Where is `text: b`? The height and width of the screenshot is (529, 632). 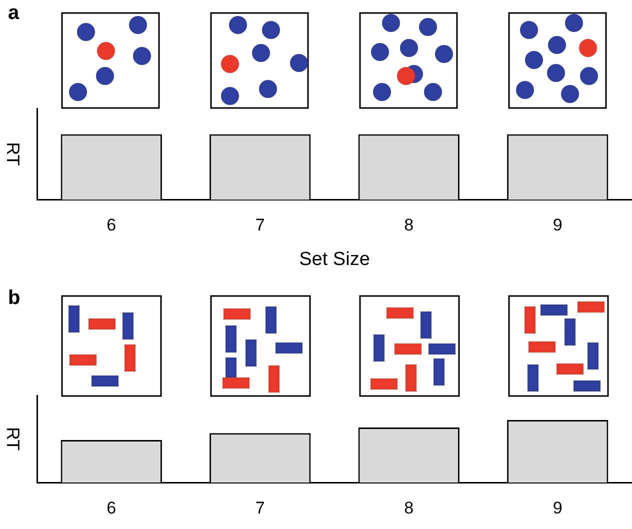
text: b is located at coordinates (14, 298).